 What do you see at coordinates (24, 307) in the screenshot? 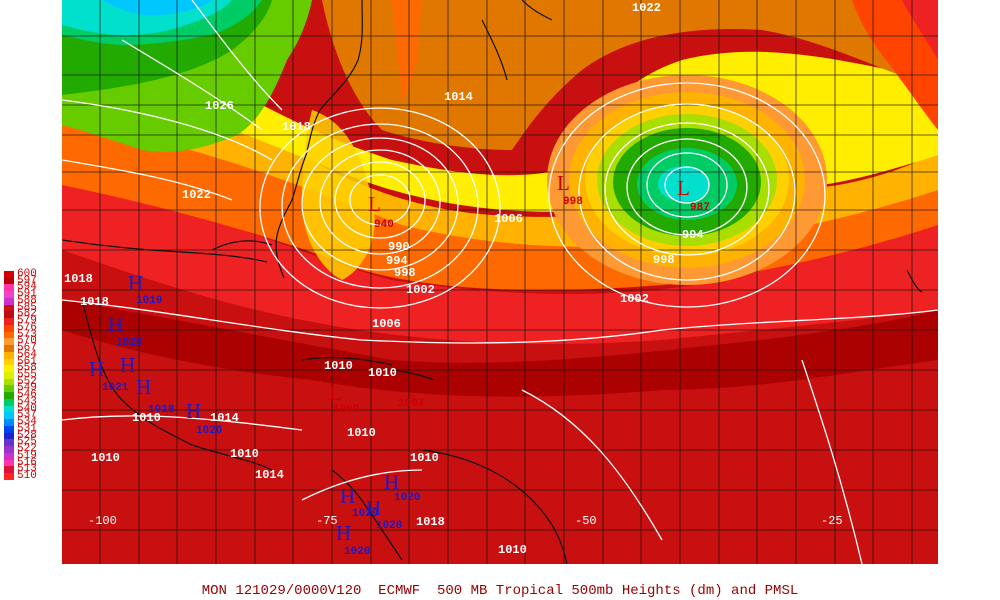
I see `legend-row: 585` at bounding box center [24, 307].